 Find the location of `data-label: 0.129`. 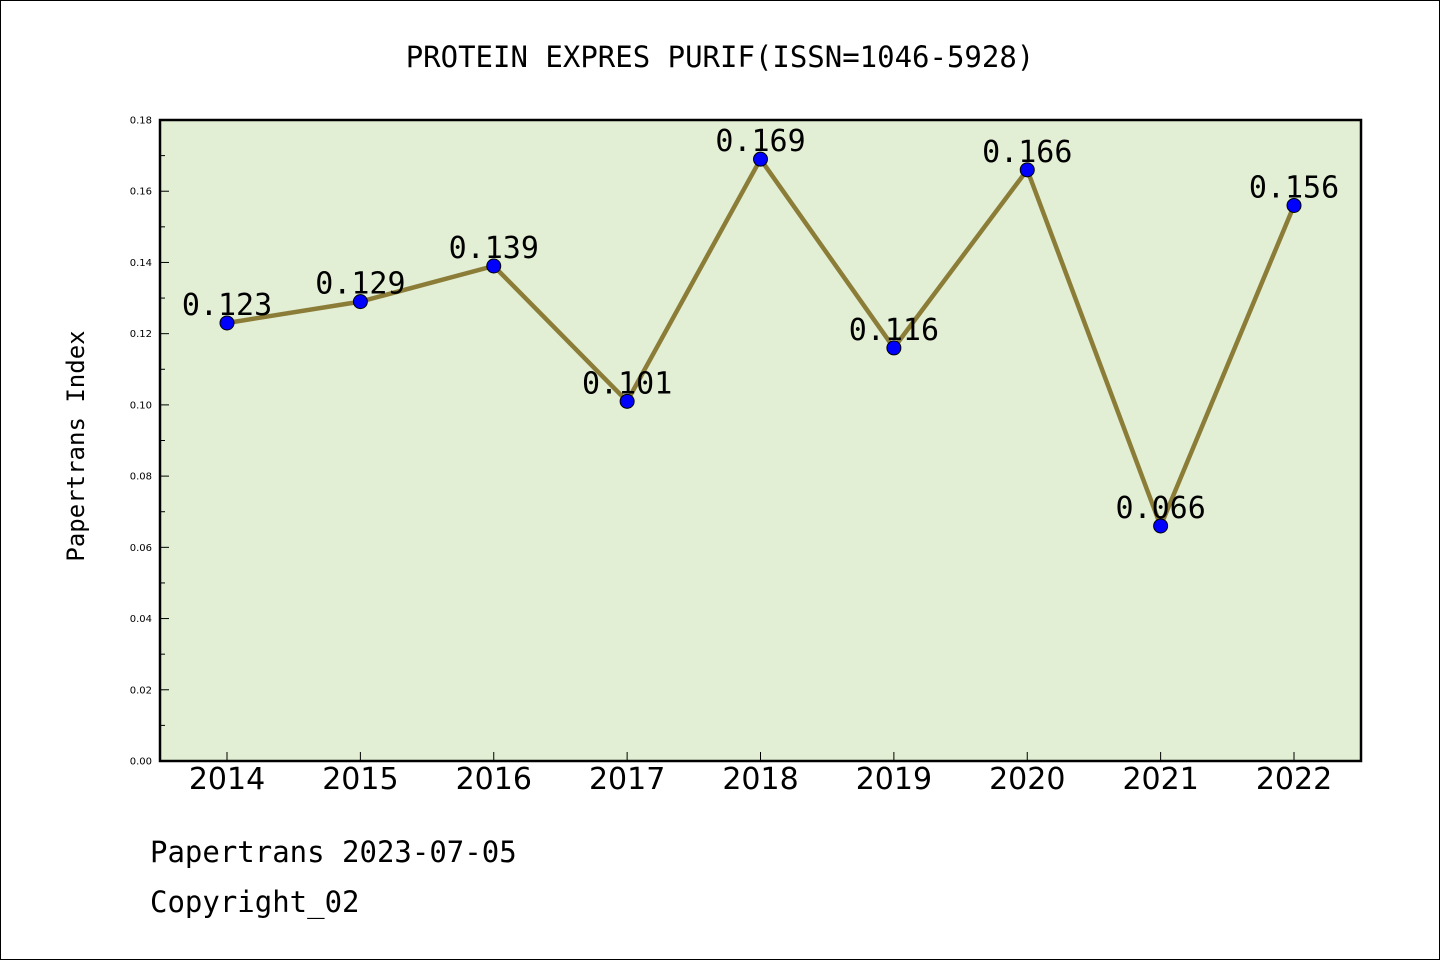

data-label: 0.129 is located at coordinates (360, 284).